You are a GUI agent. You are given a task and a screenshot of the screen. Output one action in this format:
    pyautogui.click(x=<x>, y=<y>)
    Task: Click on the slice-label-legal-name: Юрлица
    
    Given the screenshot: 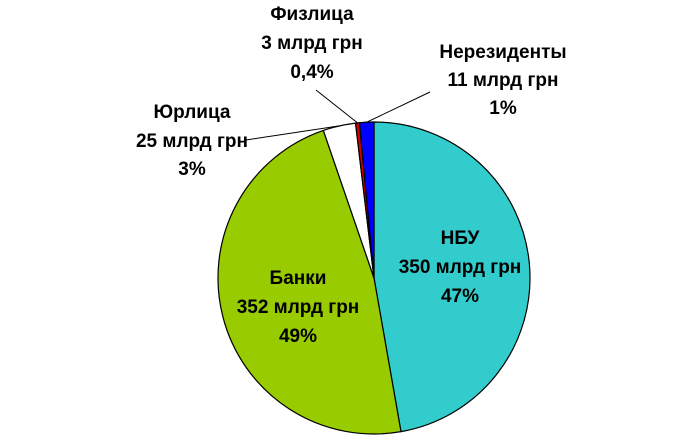 What is the action you would take?
    pyautogui.click(x=192, y=112)
    